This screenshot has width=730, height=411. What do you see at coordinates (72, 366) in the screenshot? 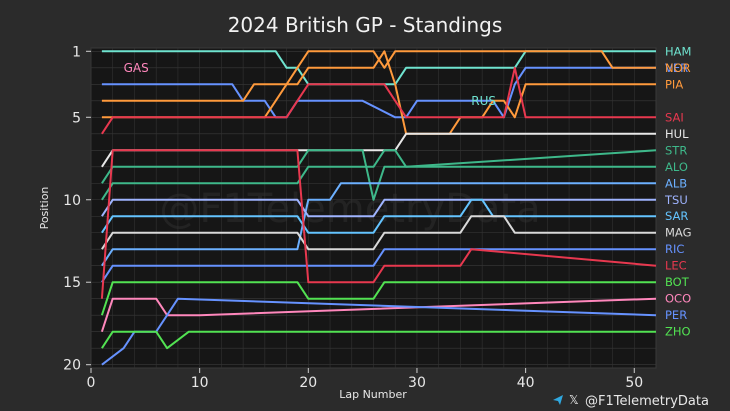
I see `y-tick-label: 20` at bounding box center [72, 366].